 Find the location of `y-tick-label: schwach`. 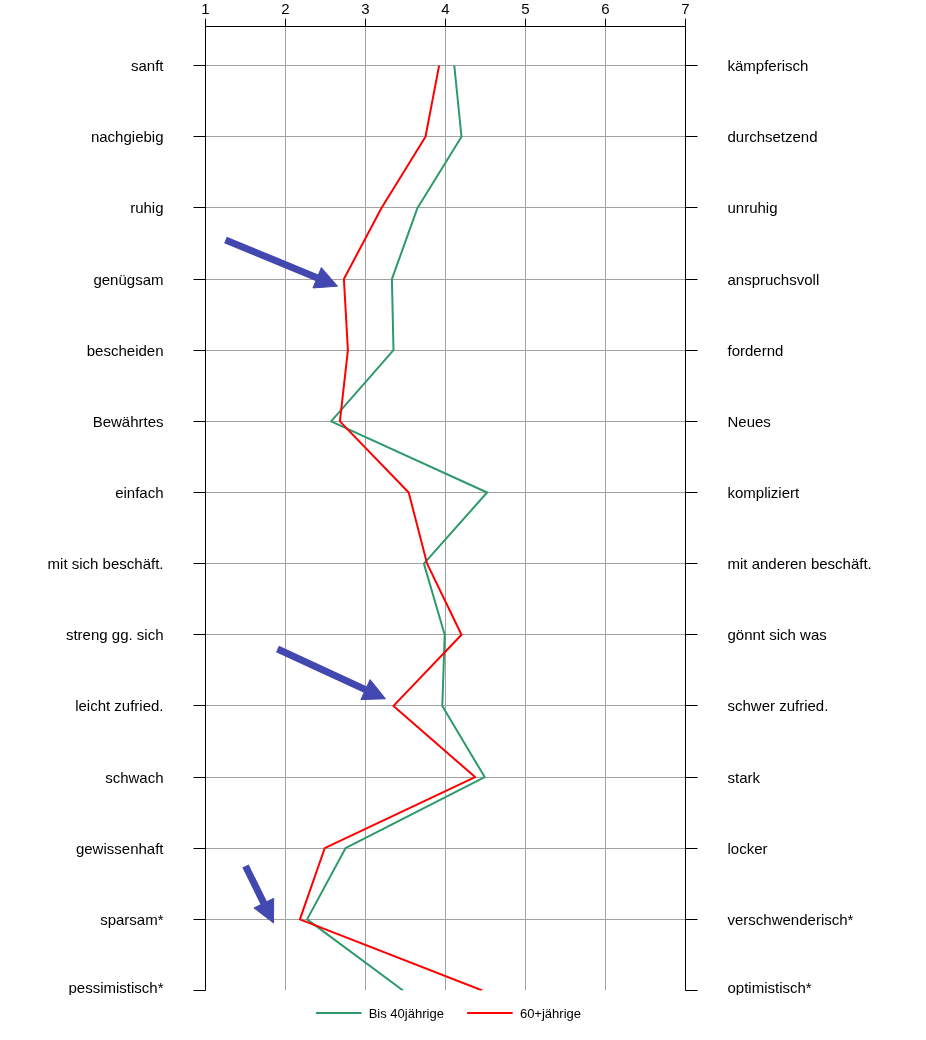

y-tick-label: schwach is located at coordinates (134, 777).